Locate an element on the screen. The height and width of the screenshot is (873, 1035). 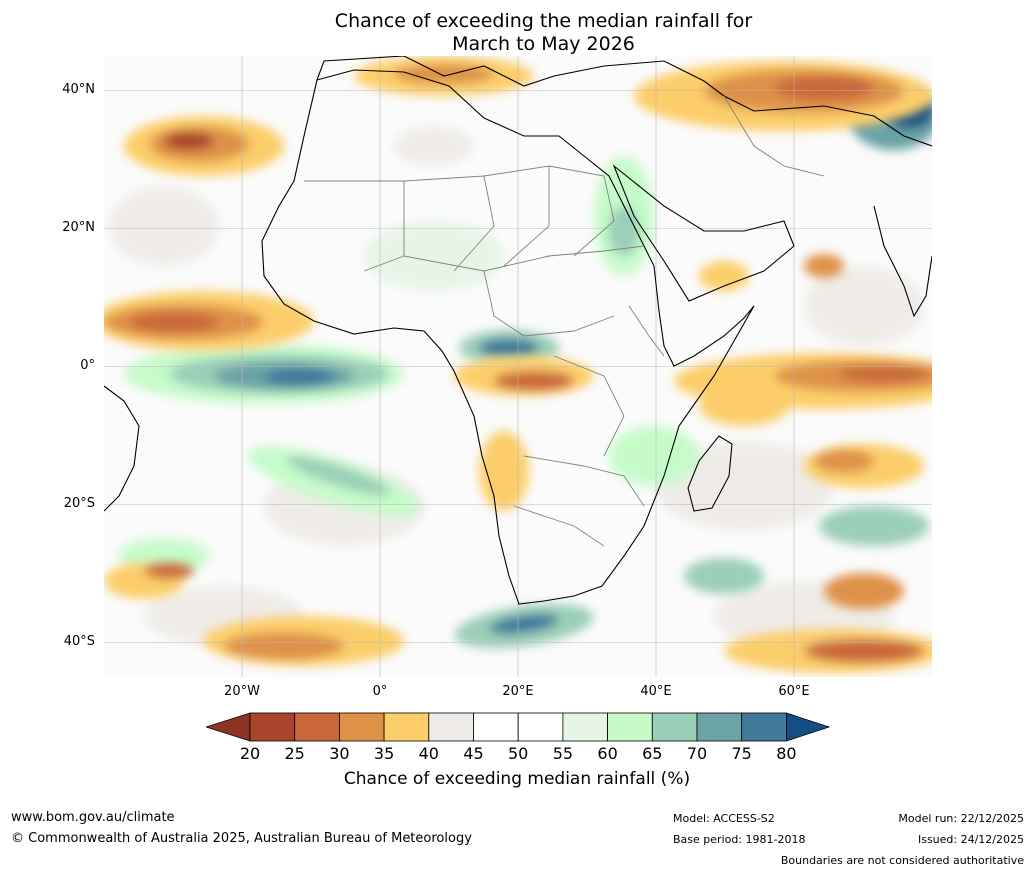
colorbar-tick-50: 50 is located at coordinates (518, 753).